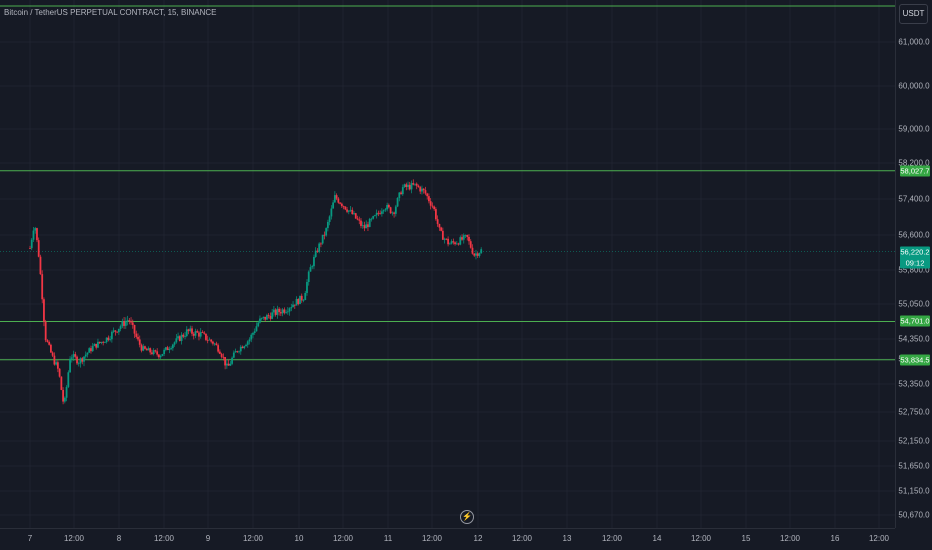 This screenshot has width=932, height=550. I want to click on level-price-label: 54,701.0, so click(915, 321).